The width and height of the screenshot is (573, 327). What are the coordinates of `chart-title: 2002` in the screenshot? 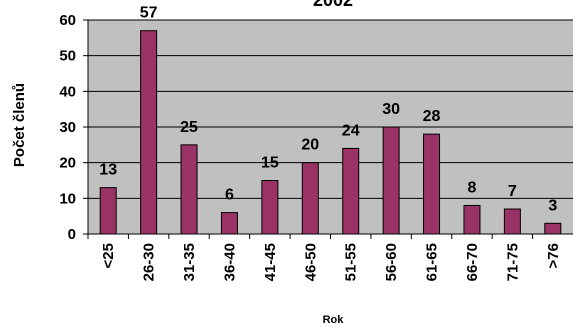 It's located at (333, 5).